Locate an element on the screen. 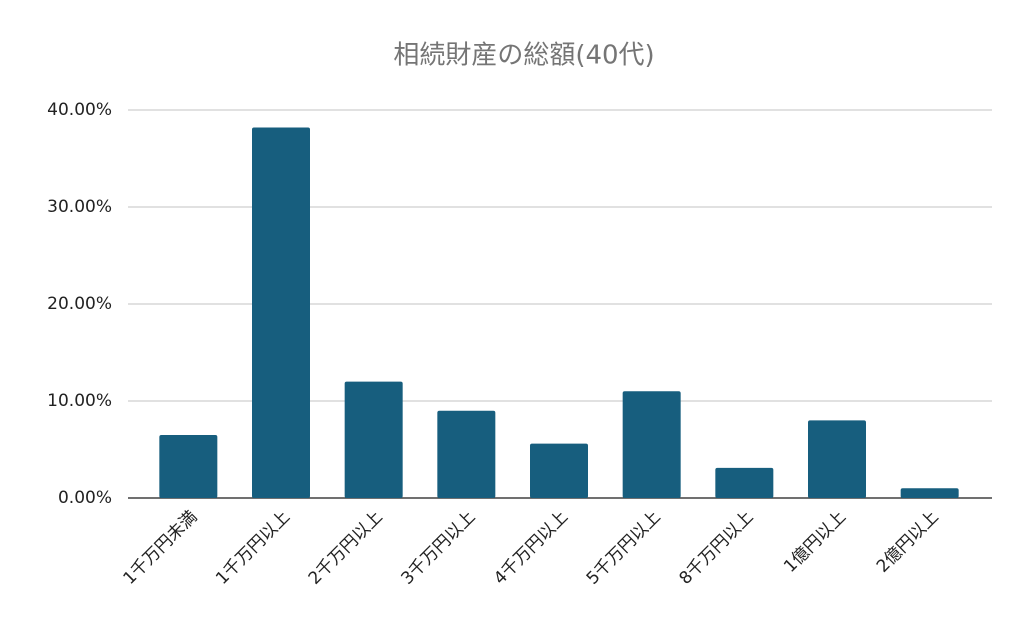 The image size is (1024, 633). x-tick-label: 3千万円以上 is located at coordinates (439, 548).